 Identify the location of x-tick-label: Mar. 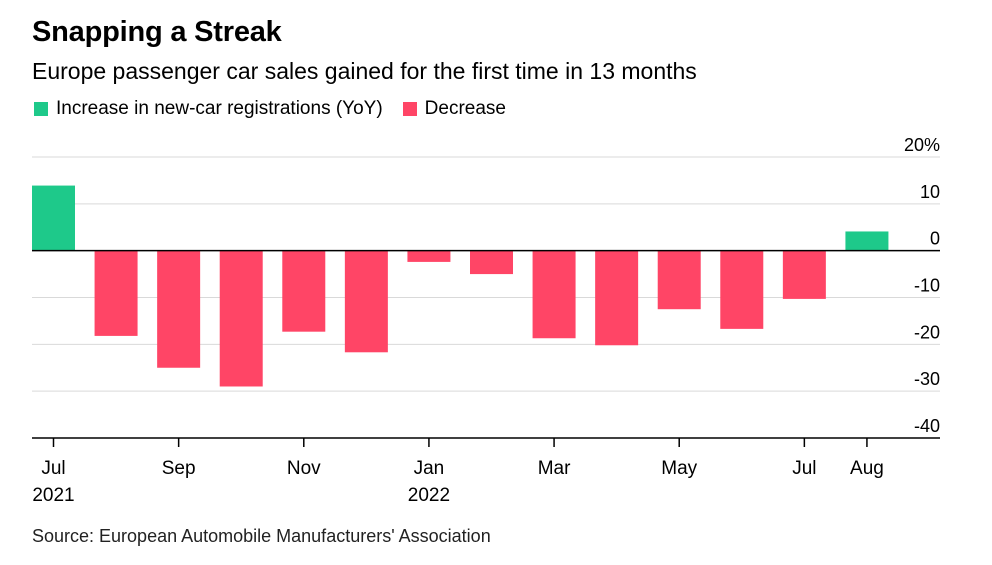
(554, 468).